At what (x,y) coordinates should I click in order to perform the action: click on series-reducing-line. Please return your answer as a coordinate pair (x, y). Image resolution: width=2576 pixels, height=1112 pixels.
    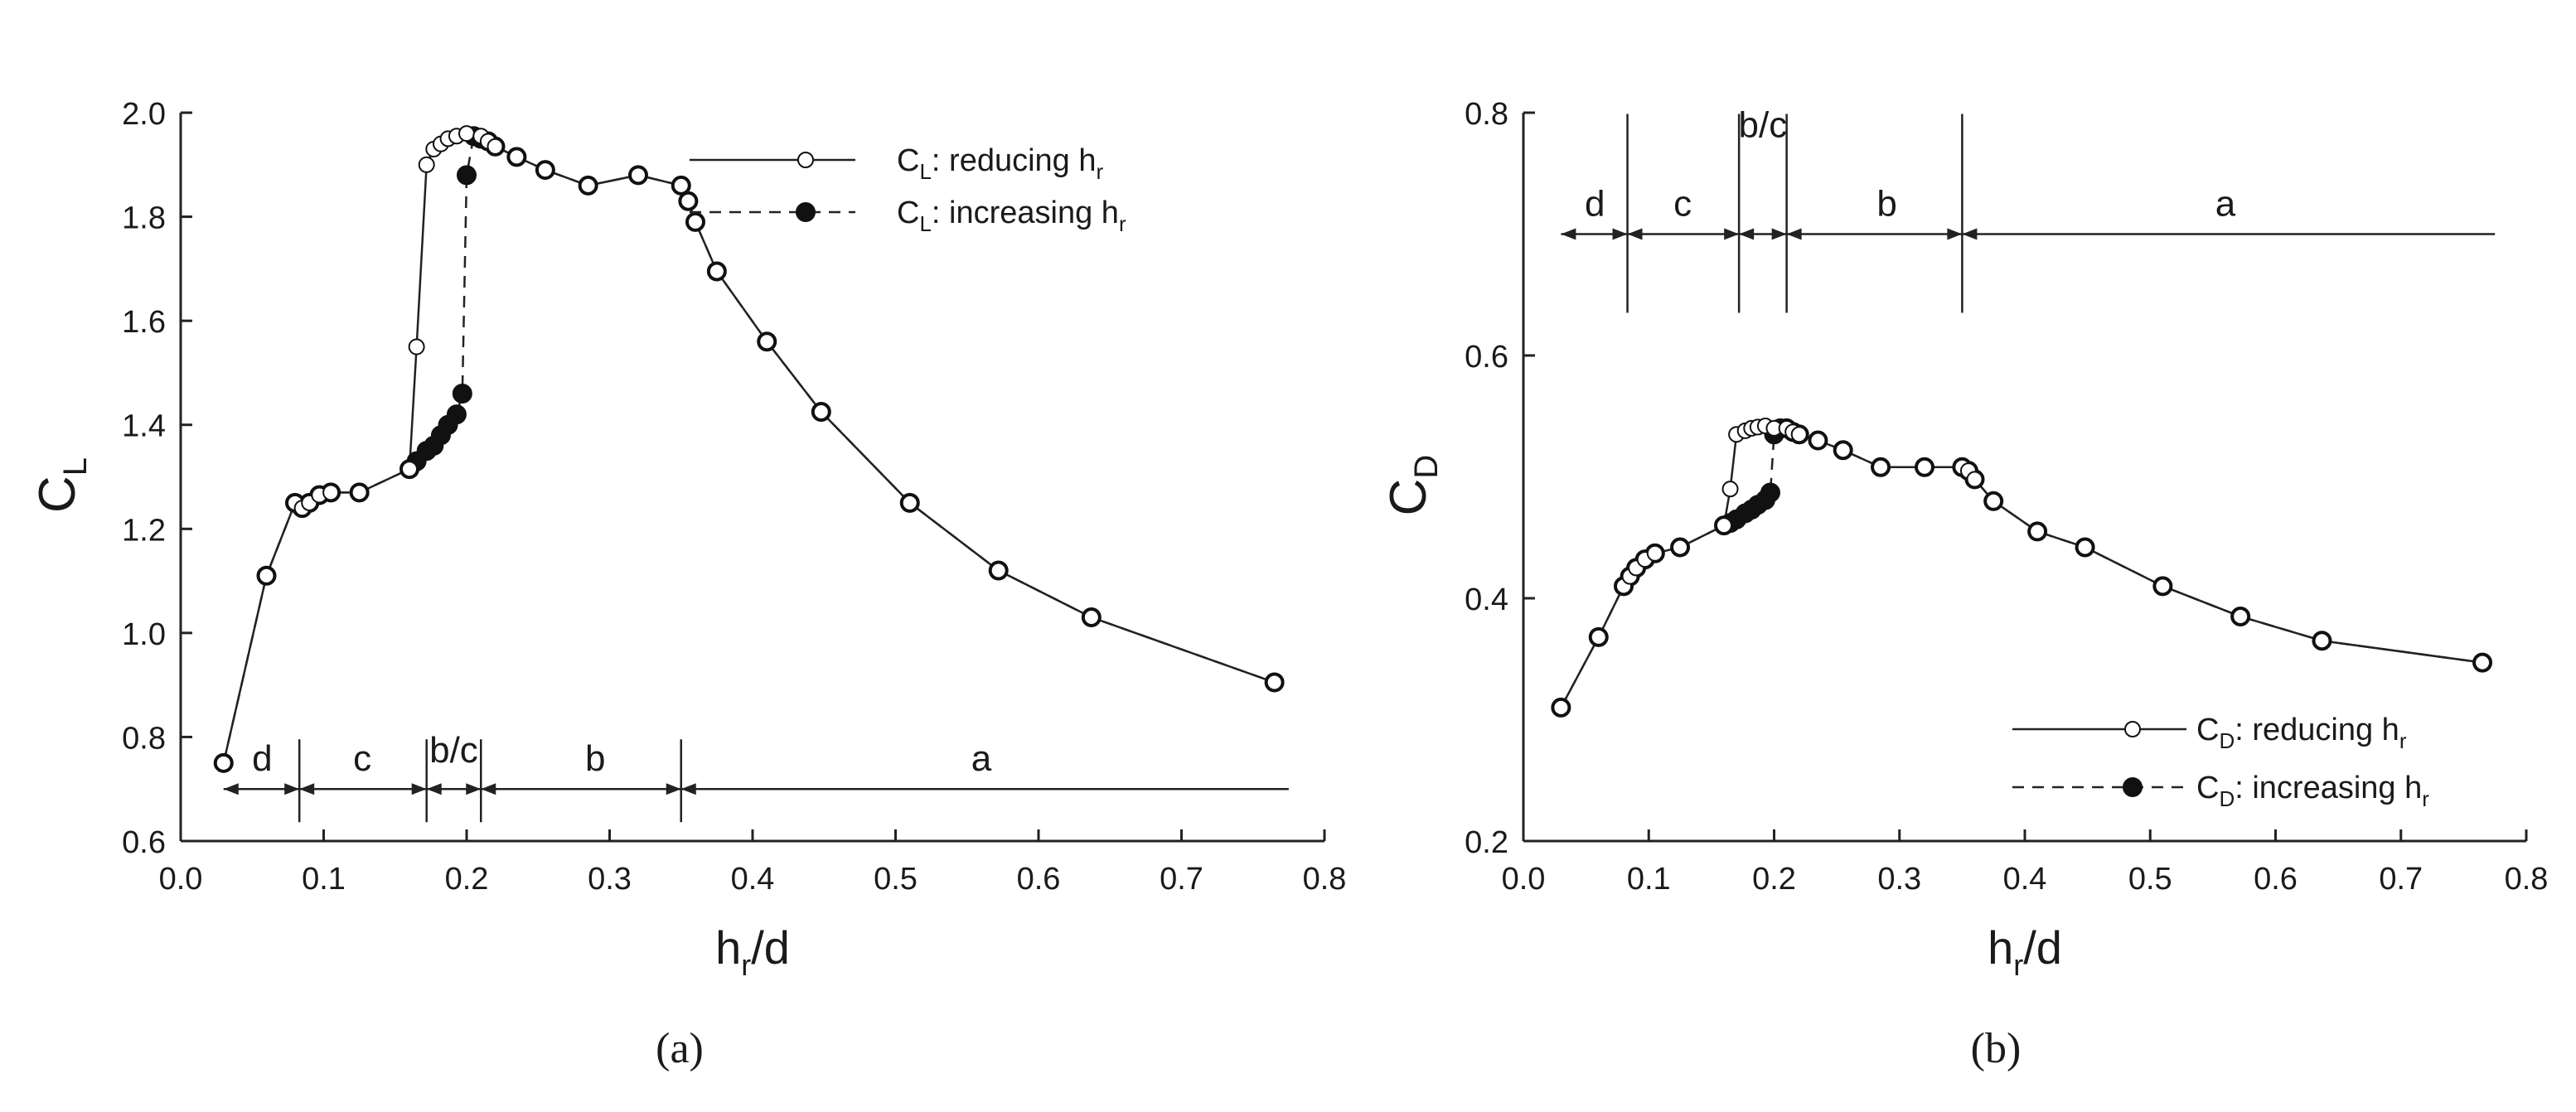
    Looking at the image, I should click on (2021, 566).